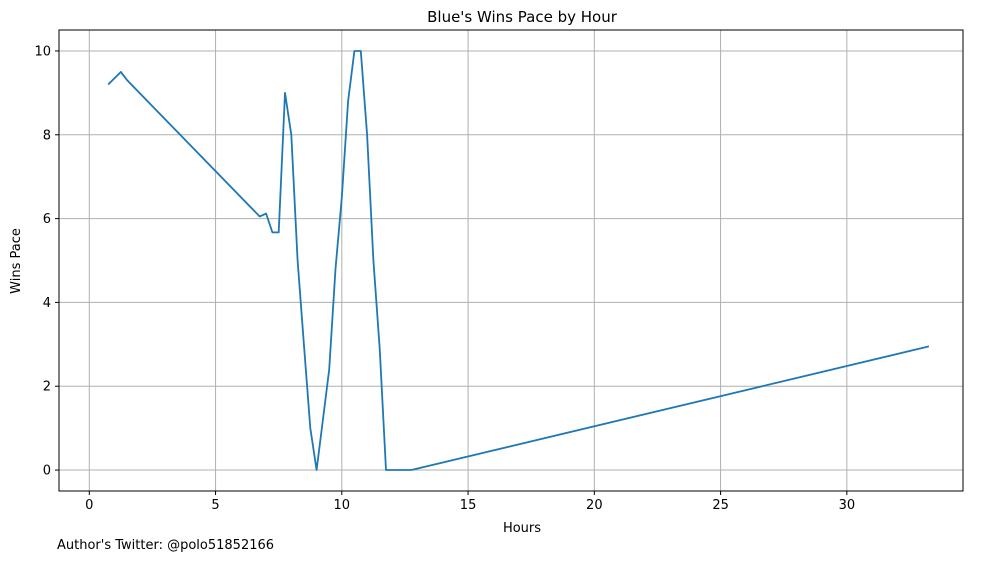 This screenshot has width=997, height=562. I want to click on x-tick-label: 10, so click(342, 505).